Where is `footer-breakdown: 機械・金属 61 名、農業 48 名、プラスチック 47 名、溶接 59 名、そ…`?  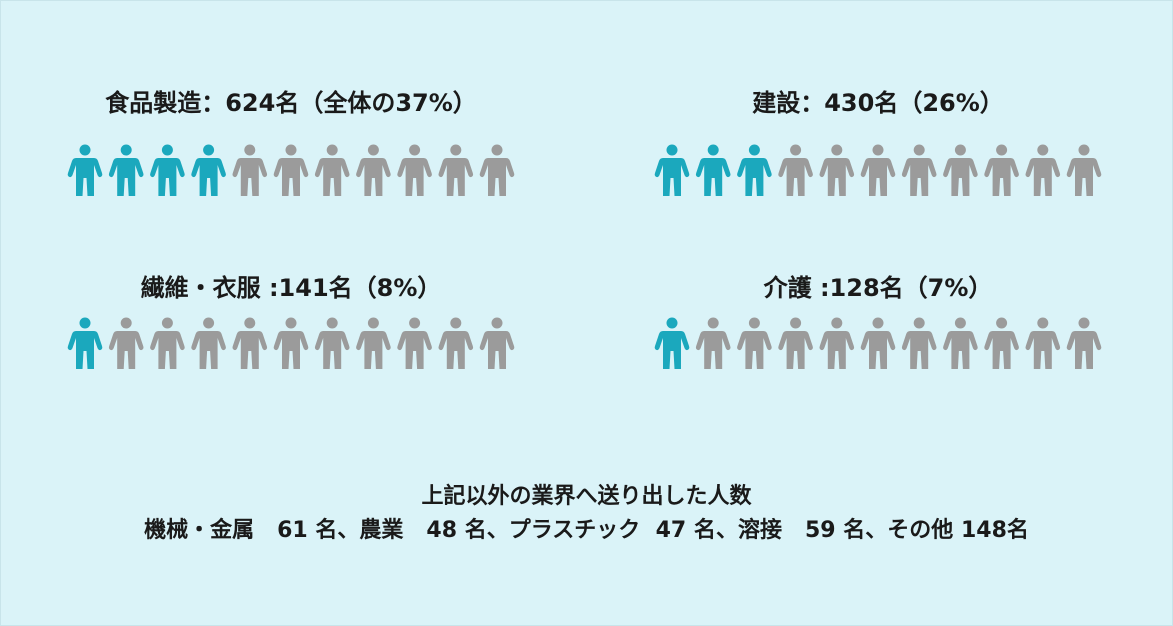
footer-breakdown: 機械・金属 61 名、農業 48 名、プラスチック 47 名、溶接 59 名、そ… is located at coordinates (586, 530).